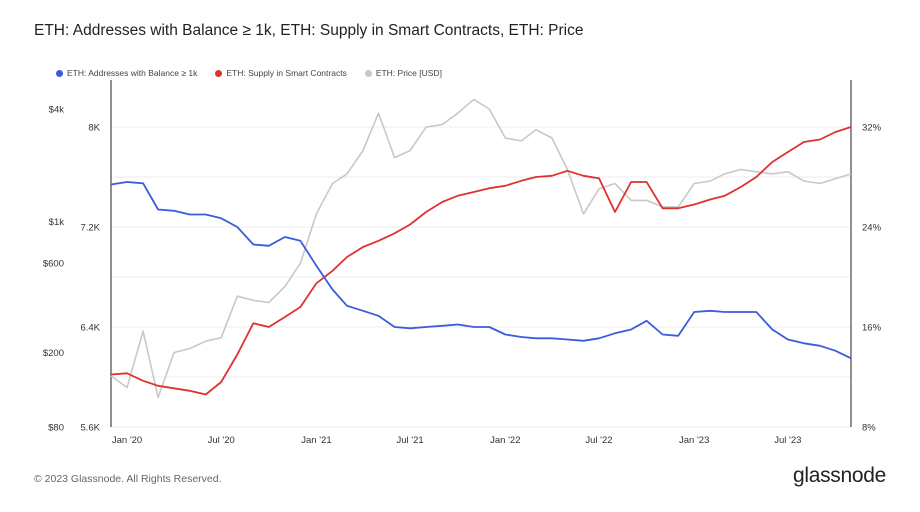 This screenshot has width=920, height=512. Describe the element at coordinates (872, 328) in the screenshot. I see `supply-tick-label: 16%` at that location.